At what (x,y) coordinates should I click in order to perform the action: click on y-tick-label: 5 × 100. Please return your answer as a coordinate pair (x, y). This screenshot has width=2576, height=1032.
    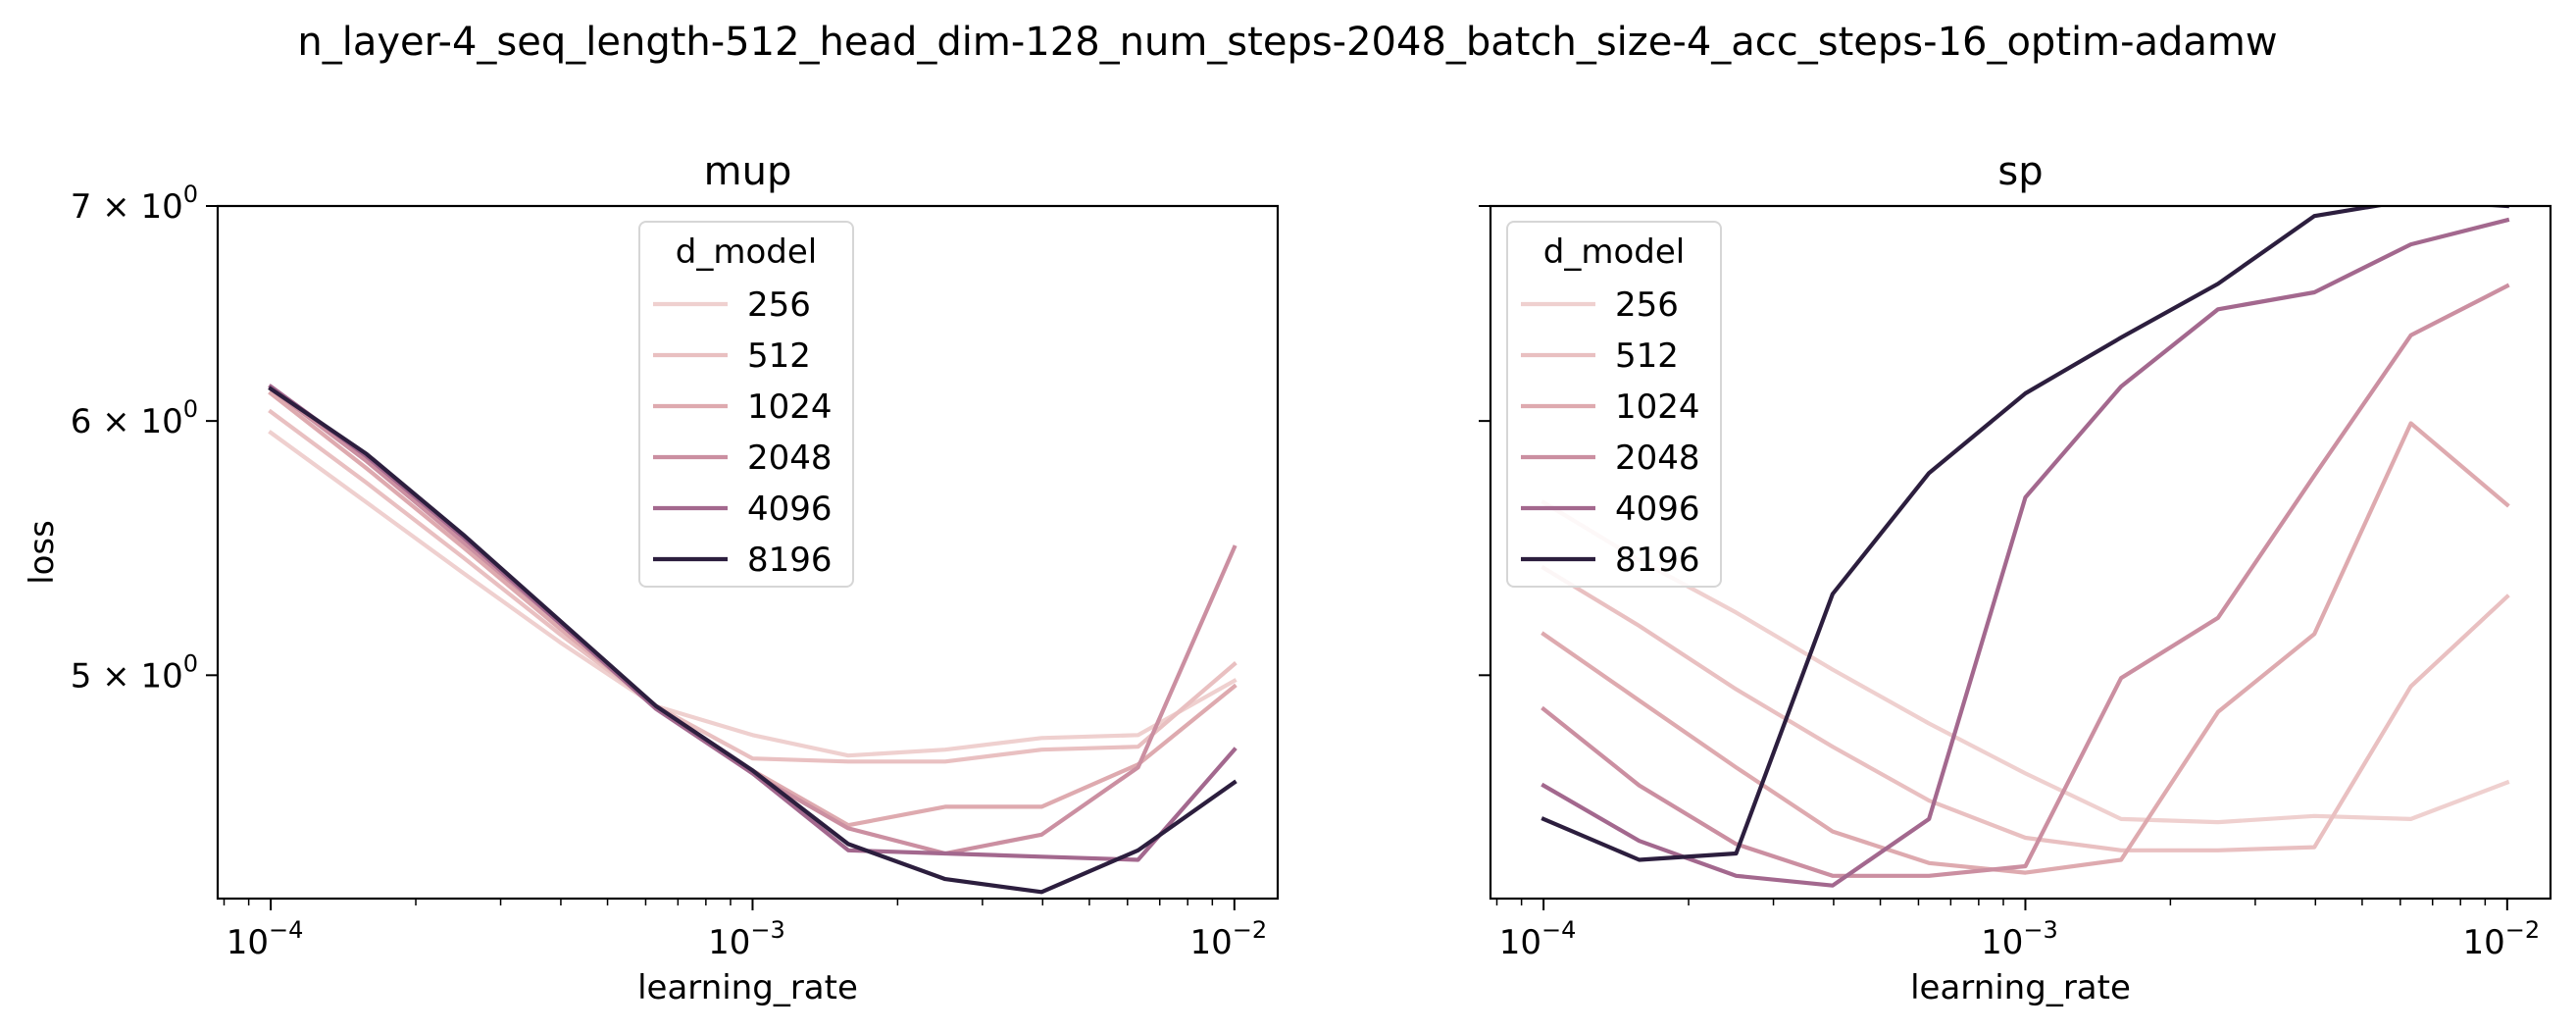
    Looking at the image, I should click on (134, 672).